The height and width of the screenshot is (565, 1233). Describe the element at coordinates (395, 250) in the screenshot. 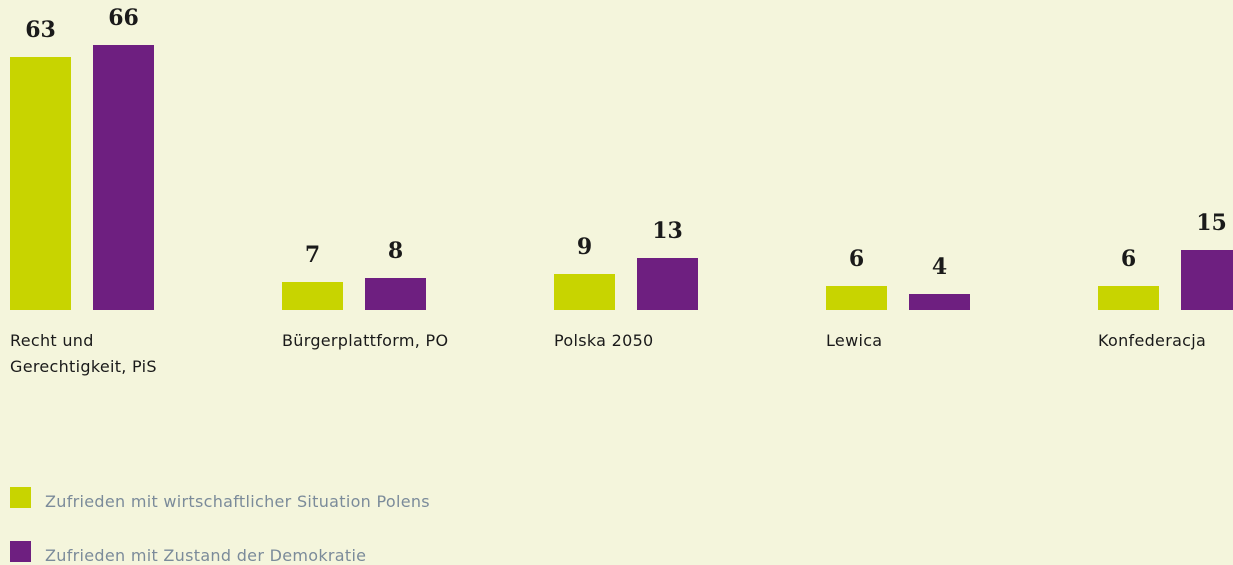

I see `value-label: 8` at that location.